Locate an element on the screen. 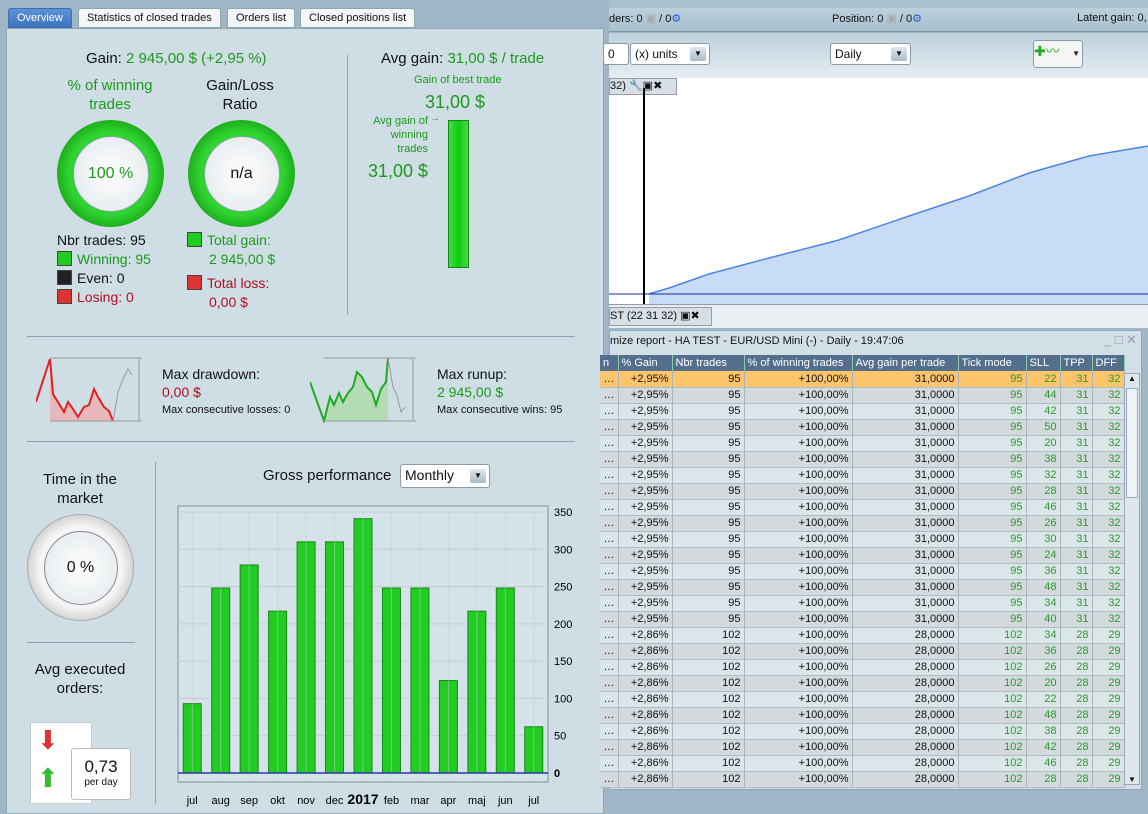  table-row: … +2,86% 102 +100,00% 28,0000 102 38 28 29 is located at coordinates (862, 731).